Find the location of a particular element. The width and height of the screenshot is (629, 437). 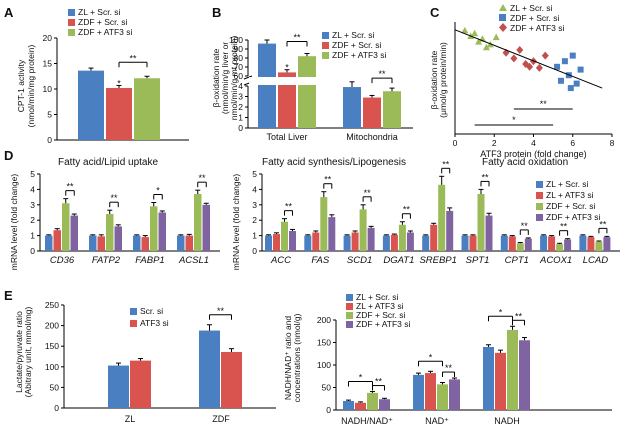

panel-d2-group-7-sig: ** is located at coordinates (564, 227).